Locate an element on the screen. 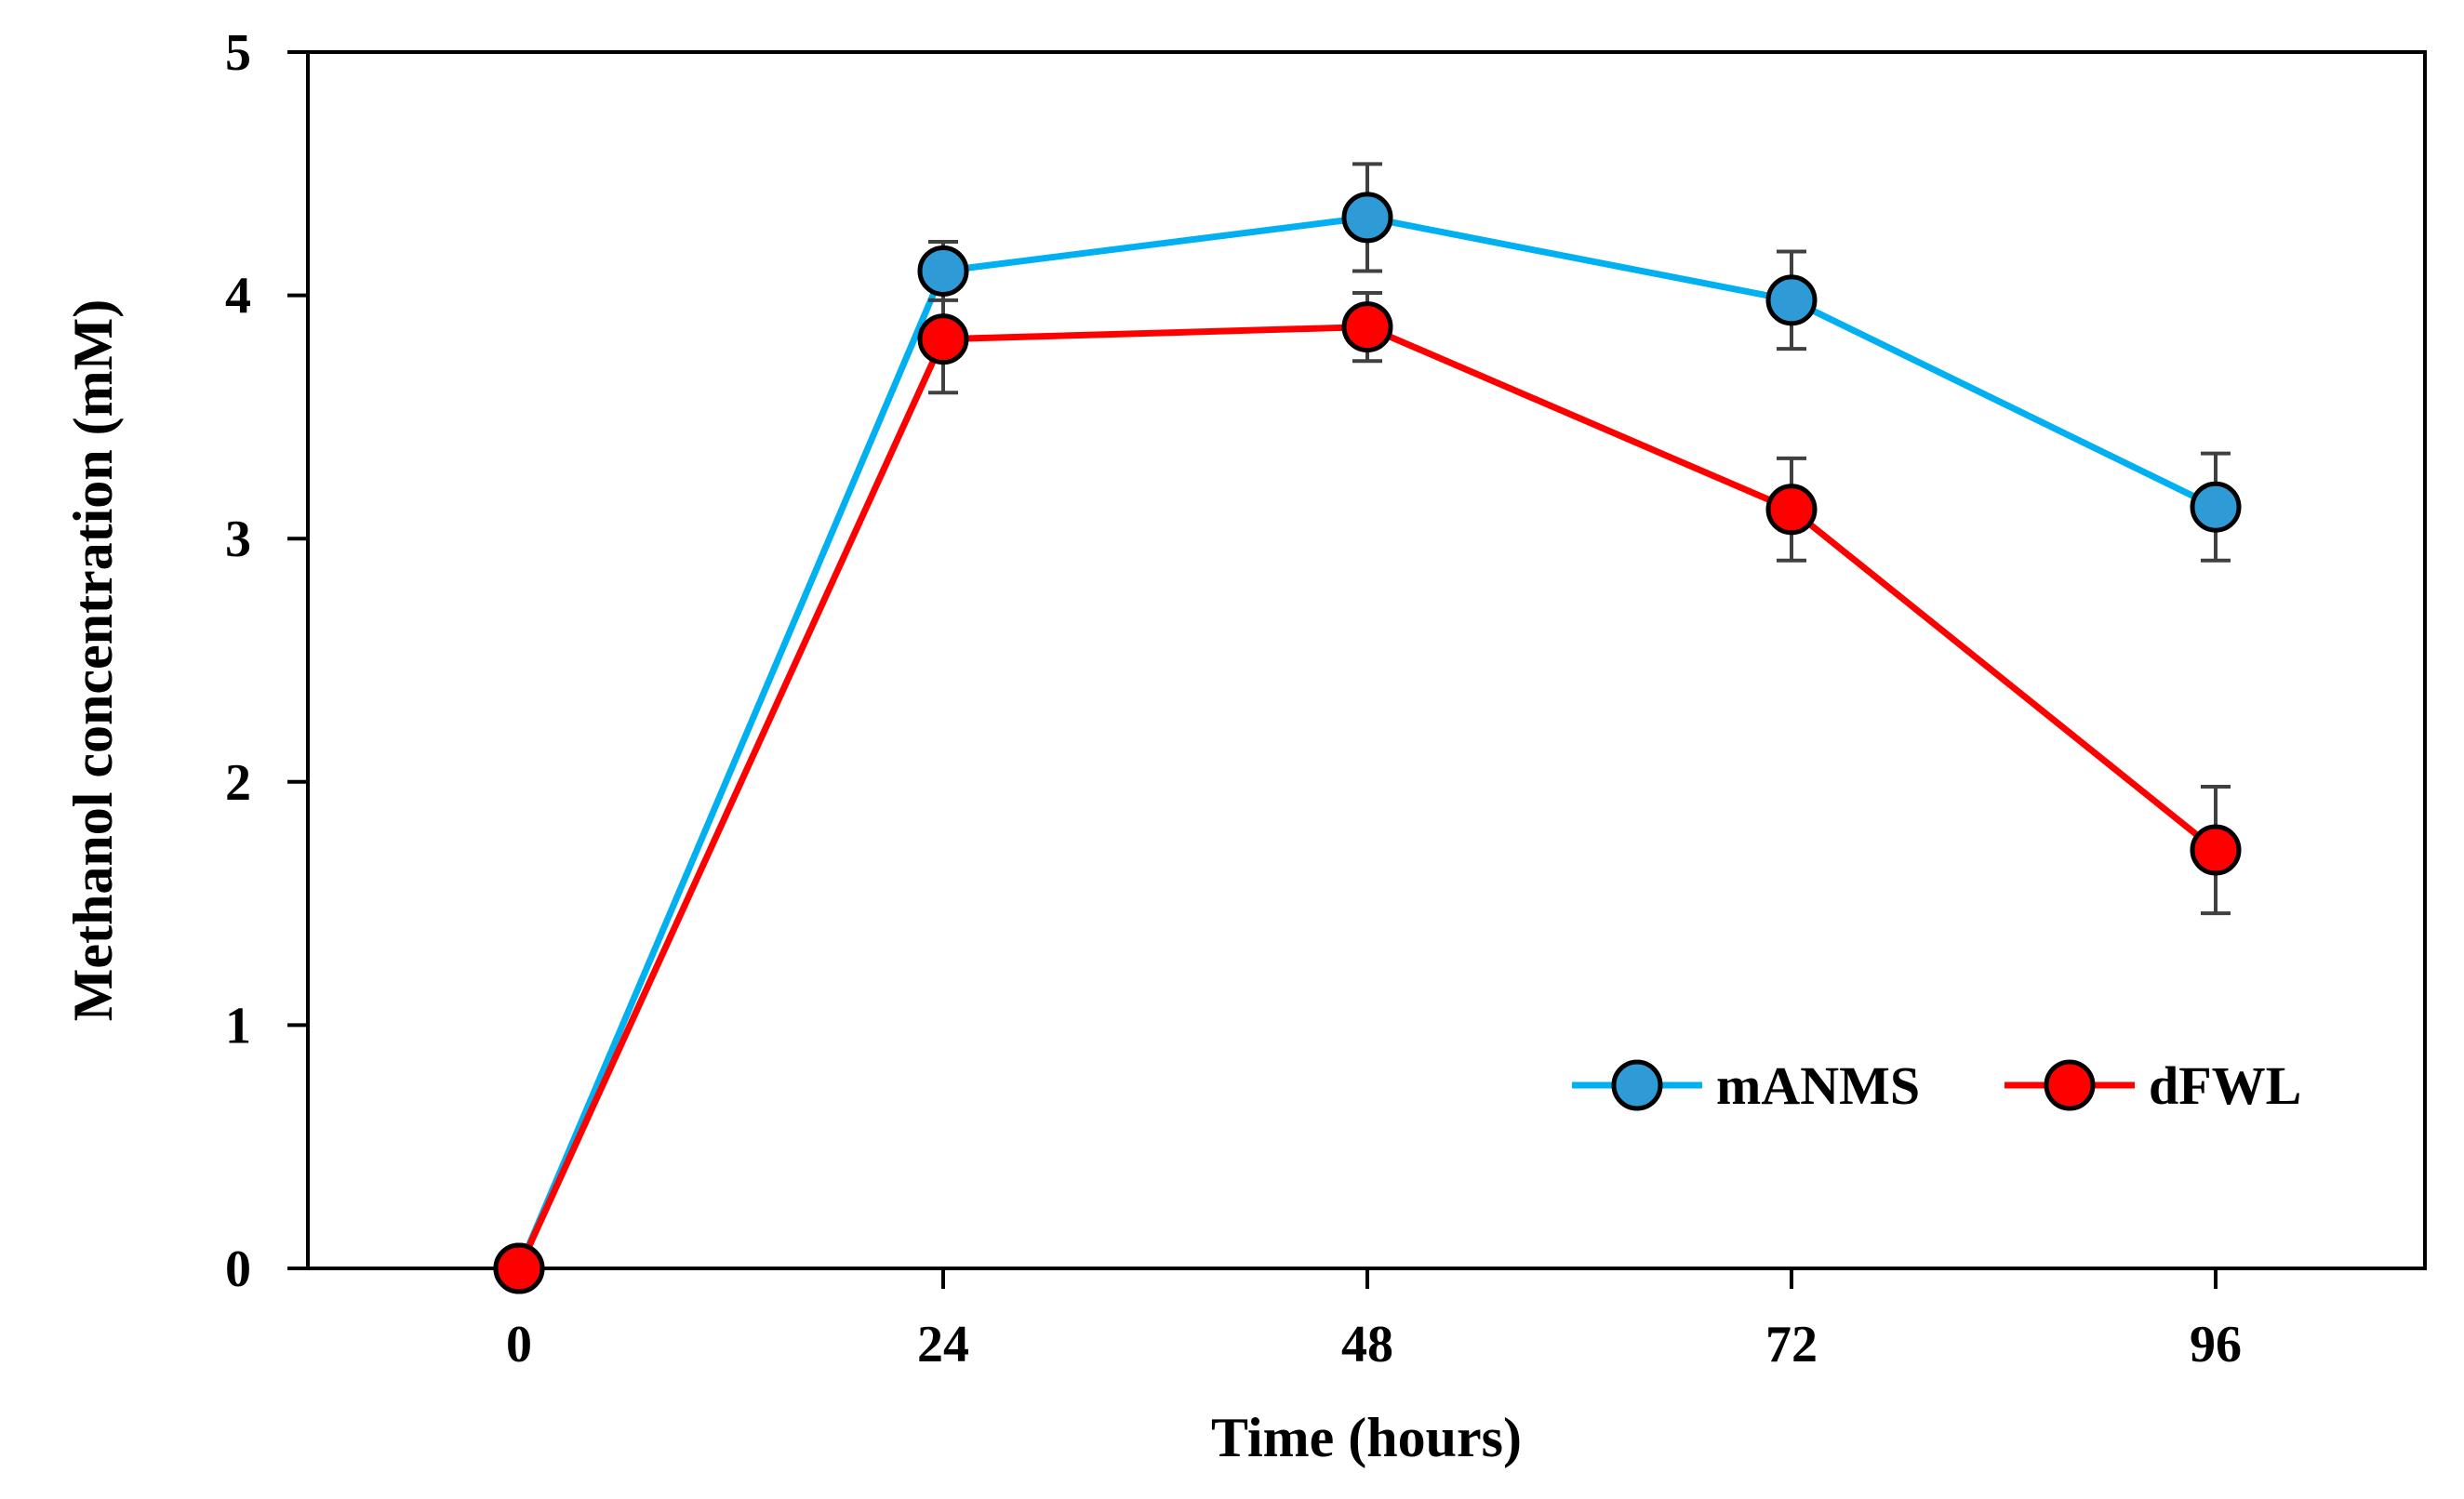  y-tick-label: 3 is located at coordinates (238, 539).